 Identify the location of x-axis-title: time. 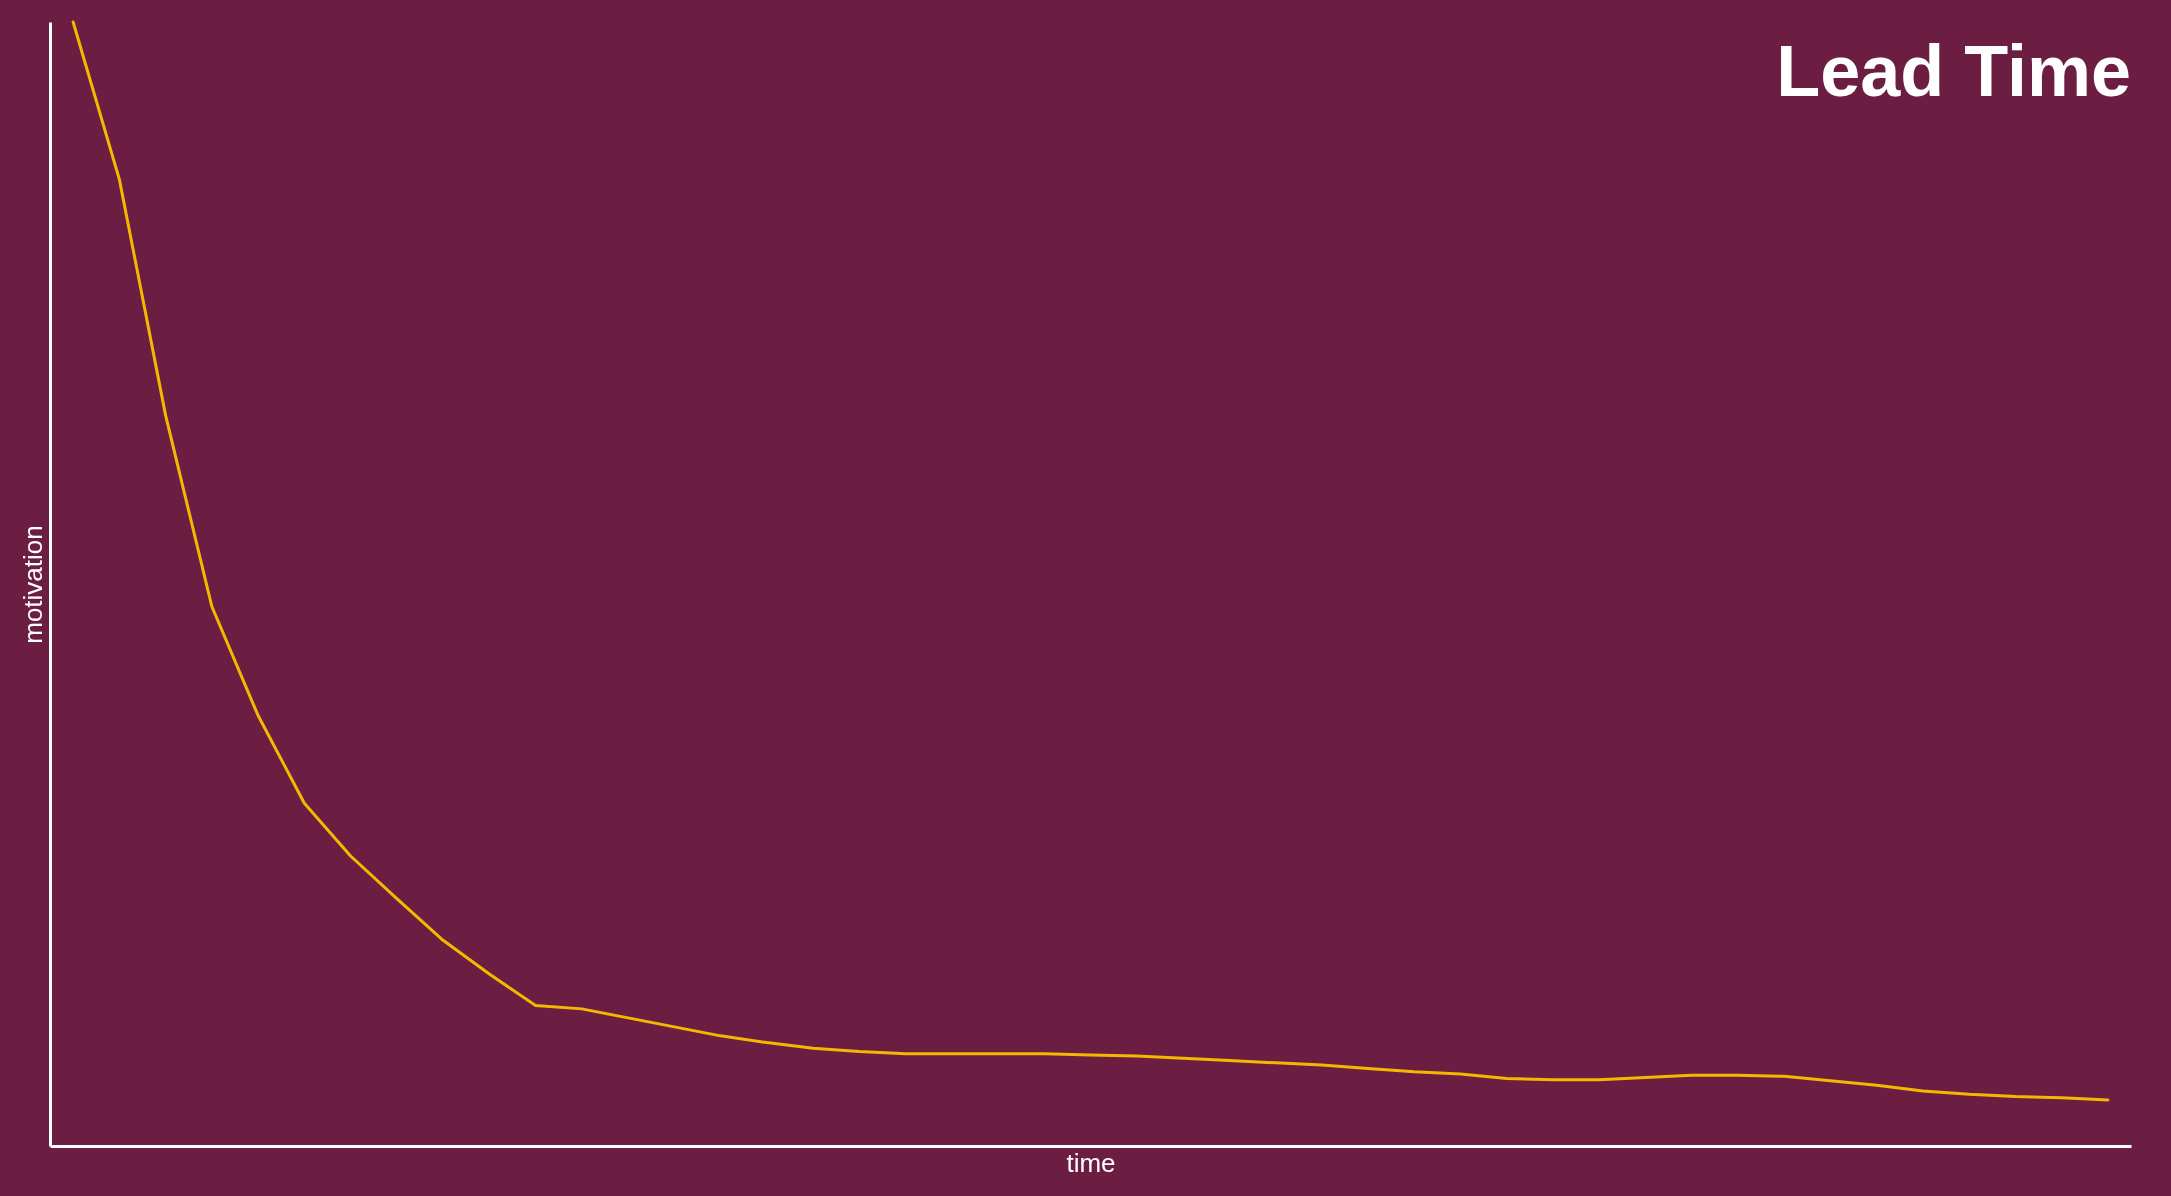
(1091, 1162).